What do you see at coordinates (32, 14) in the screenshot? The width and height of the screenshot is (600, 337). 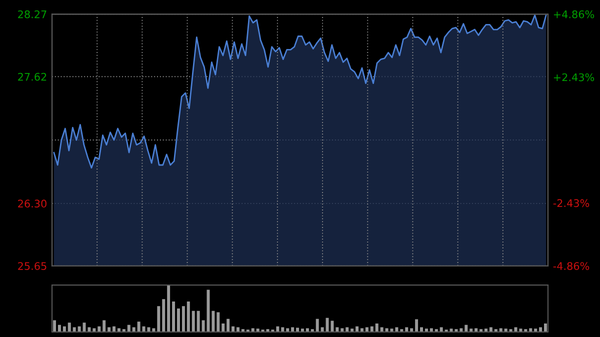 I see `y-tick-label: 28.27` at bounding box center [32, 14].